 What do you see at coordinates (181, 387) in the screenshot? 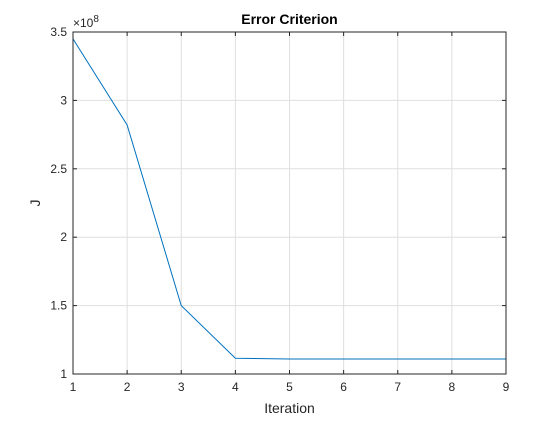
I see `x-tick-label: 3` at bounding box center [181, 387].